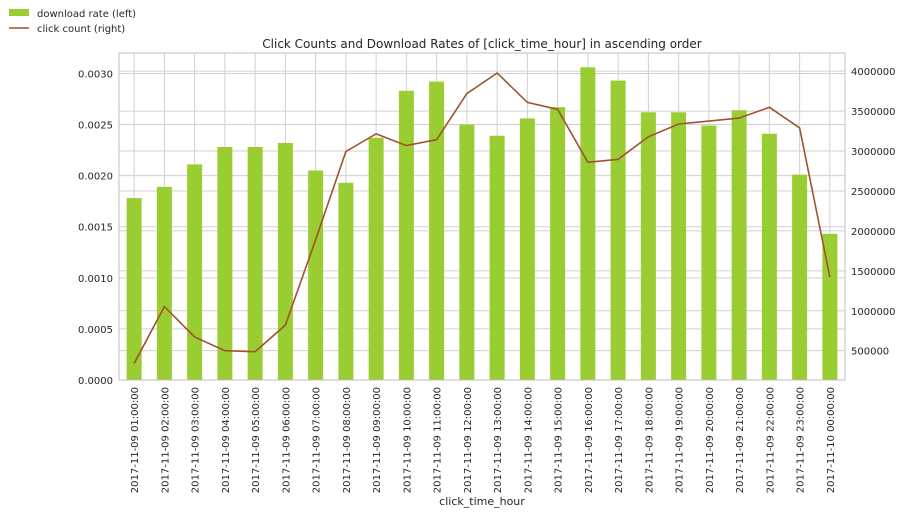 The height and width of the screenshot is (518, 902). Describe the element at coordinates (95, 279) in the screenshot. I see `left-tick-label: 0.0010` at that location.